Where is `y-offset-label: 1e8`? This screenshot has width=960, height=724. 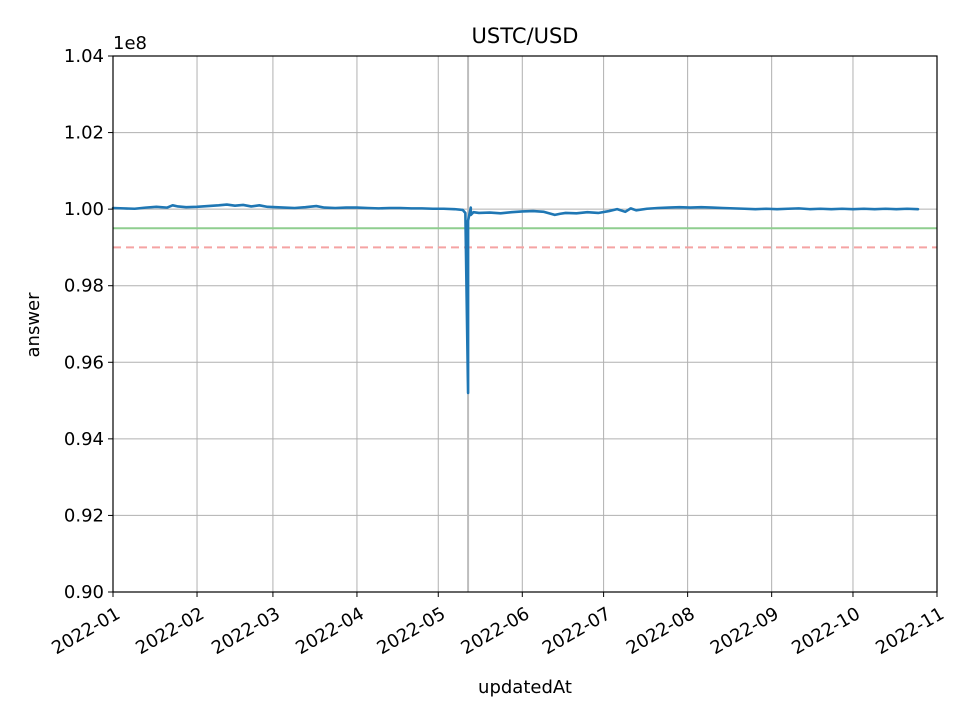 y-offset-label: 1e8 is located at coordinates (130, 43).